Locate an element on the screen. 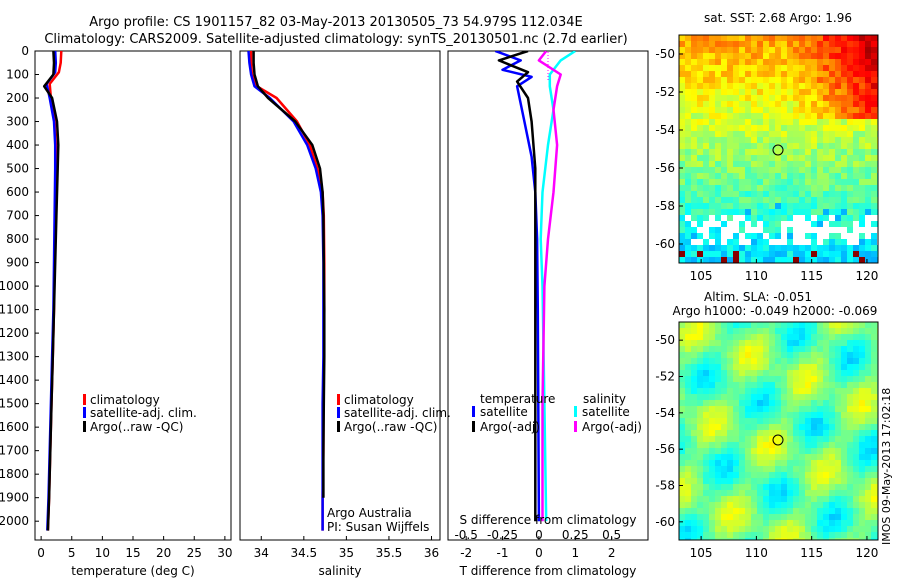 The height and width of the screenshot is (584, 900). legend-swatch-argo is located at coordinates (338, 426).